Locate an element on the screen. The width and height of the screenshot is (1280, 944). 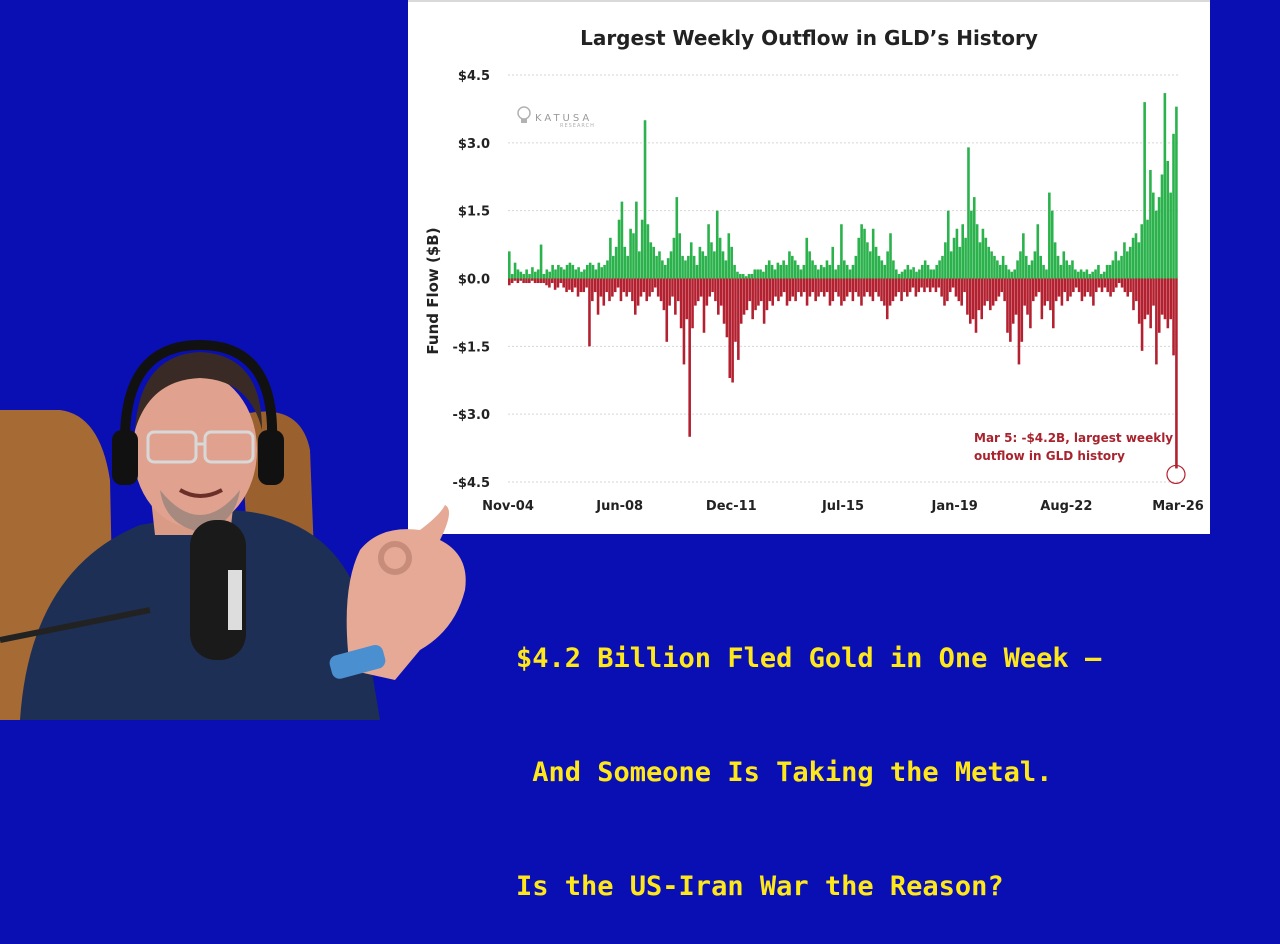
y-tick-label: -$4.5 is located at coordinates (471, 483).